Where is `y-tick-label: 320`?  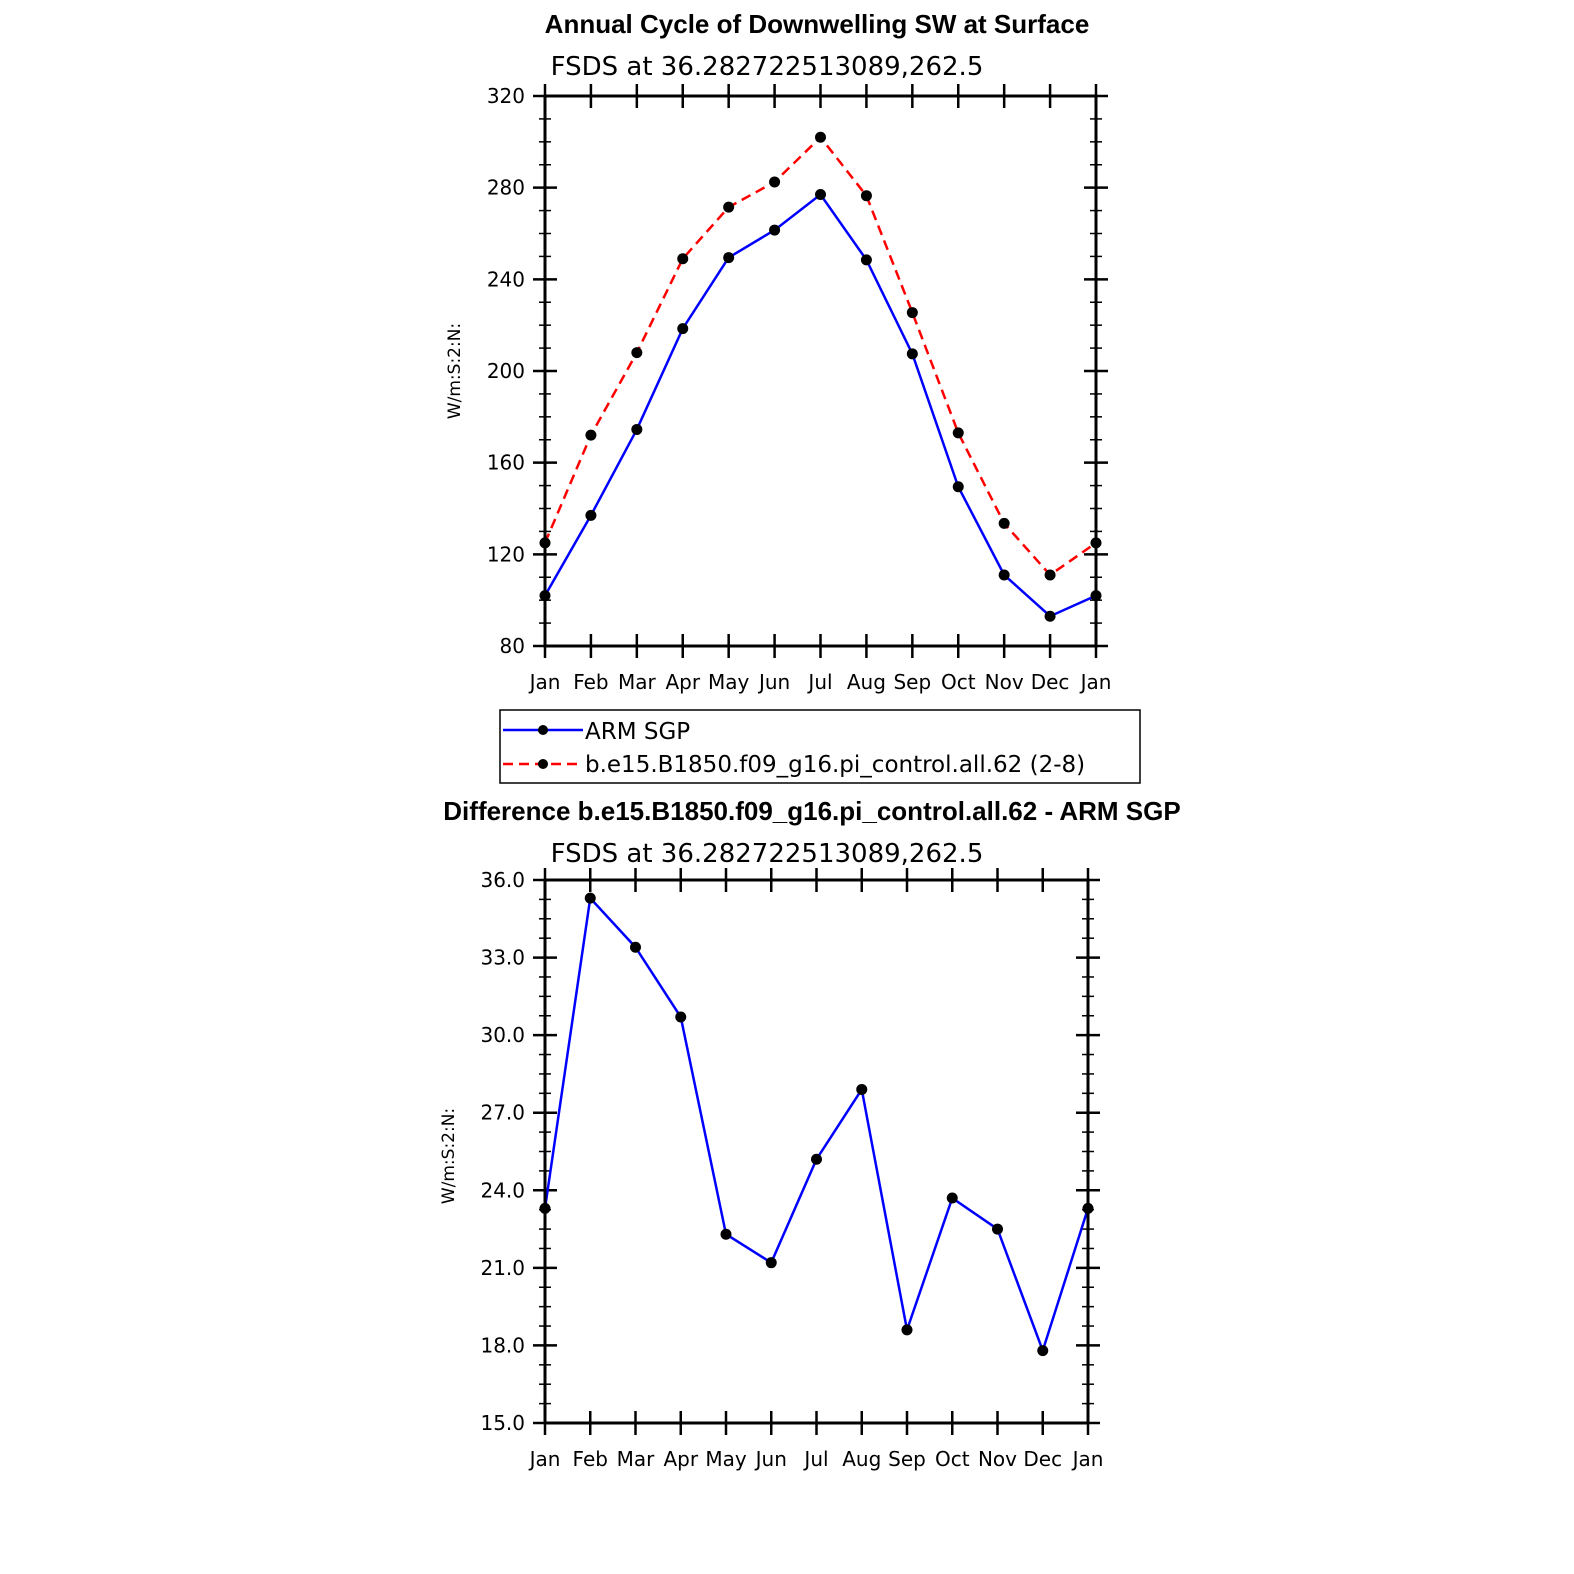 y-tick-label: 320 is located at coordinates (506, 96).